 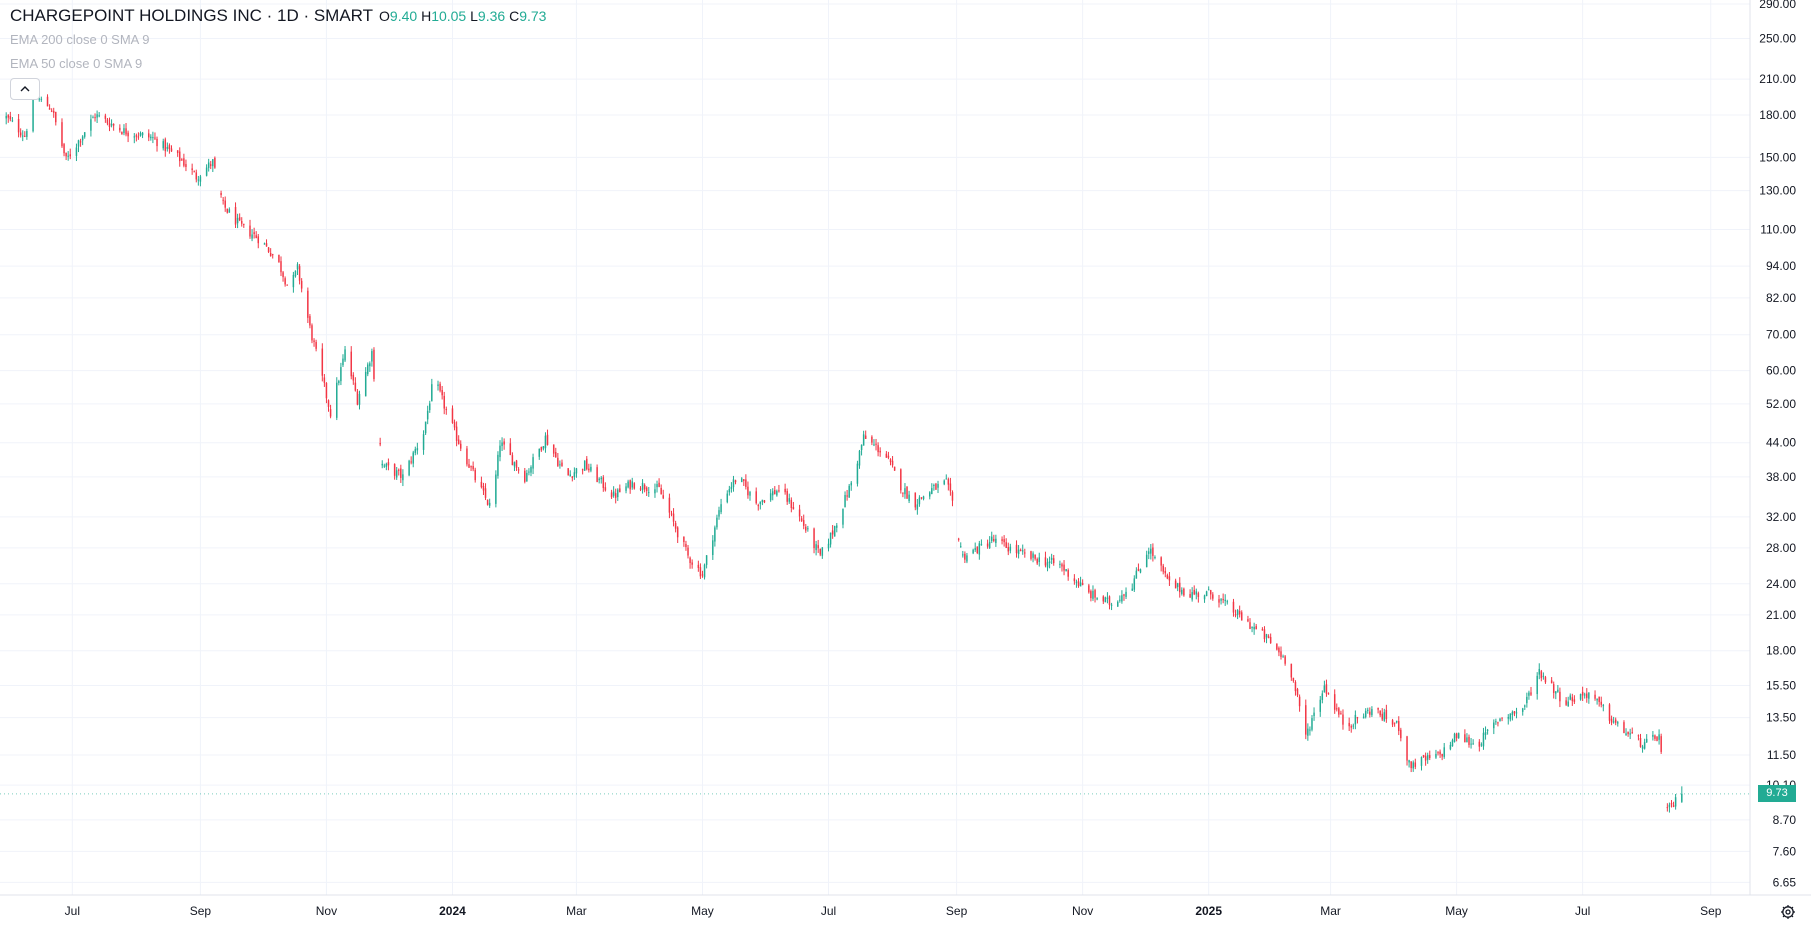 I want to click on indicator-ema-200: EMA 200 close 0 SMA 9, so click(x=80, y=39).